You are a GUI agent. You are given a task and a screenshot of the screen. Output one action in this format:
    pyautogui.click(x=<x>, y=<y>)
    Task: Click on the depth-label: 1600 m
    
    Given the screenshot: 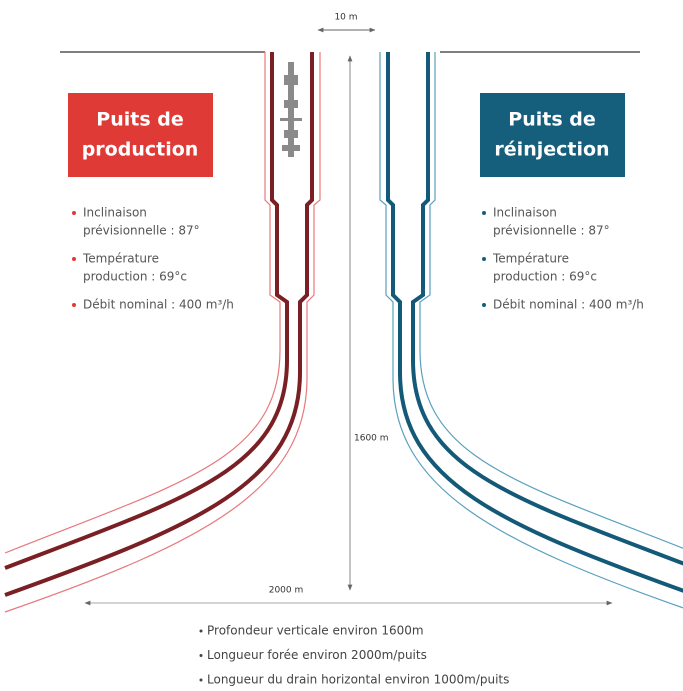 What is the action you would take?
    pyautogui.click(x=371, y=439)
    